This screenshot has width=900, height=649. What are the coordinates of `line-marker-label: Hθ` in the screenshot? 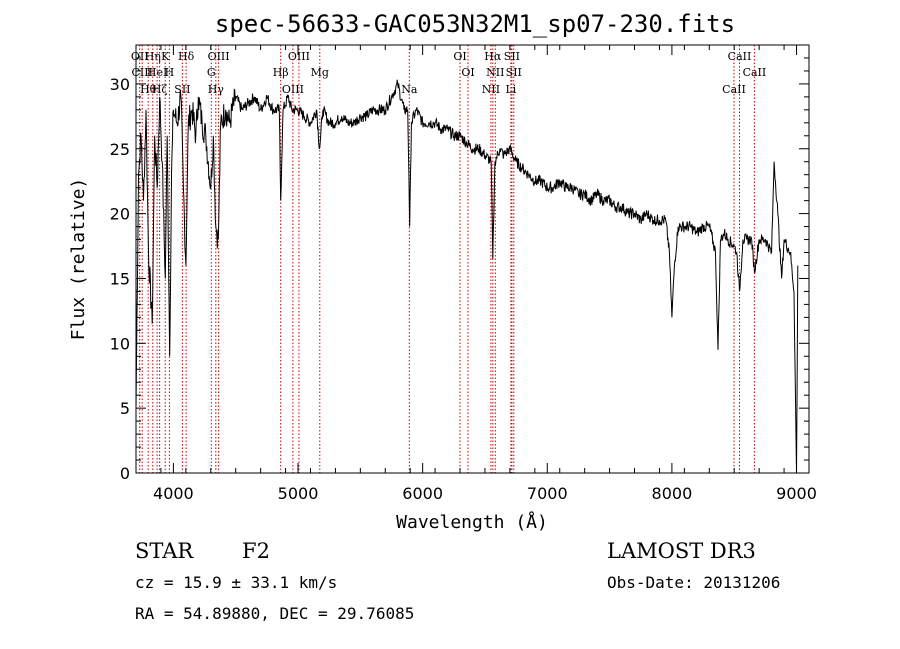 It's located at (148, 89).